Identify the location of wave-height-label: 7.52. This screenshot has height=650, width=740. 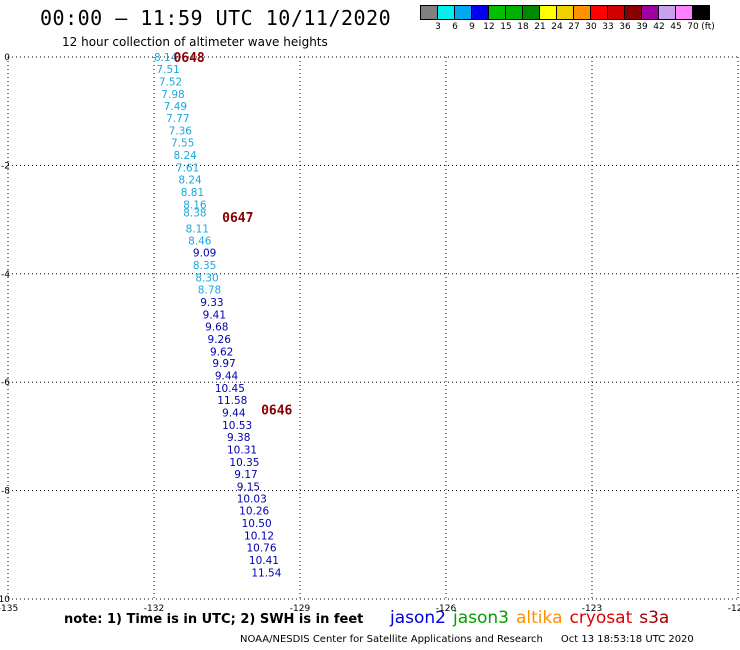
(170, 82).